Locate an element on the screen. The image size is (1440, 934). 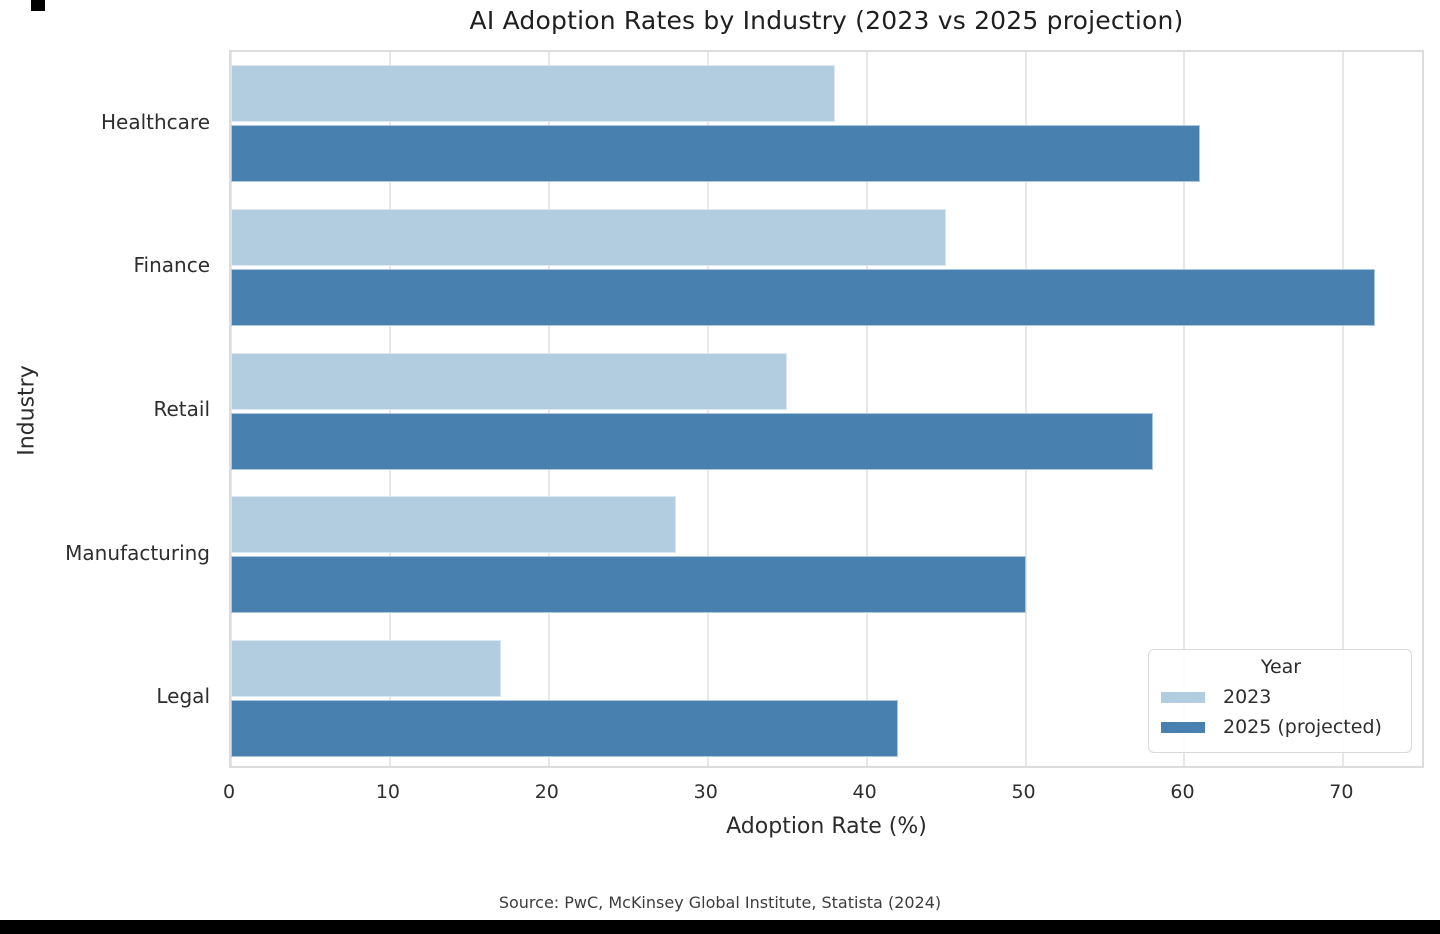
bar-retail-2025 is located at coordinates (692, 441).